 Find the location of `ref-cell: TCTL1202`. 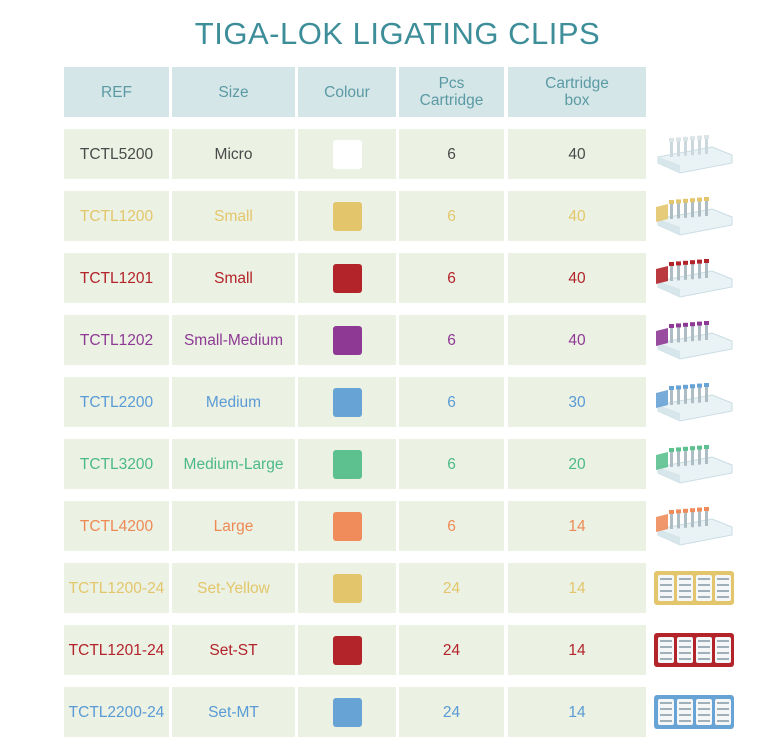

ref-cell: TCTL1202 is located at coordinates (116, 340).